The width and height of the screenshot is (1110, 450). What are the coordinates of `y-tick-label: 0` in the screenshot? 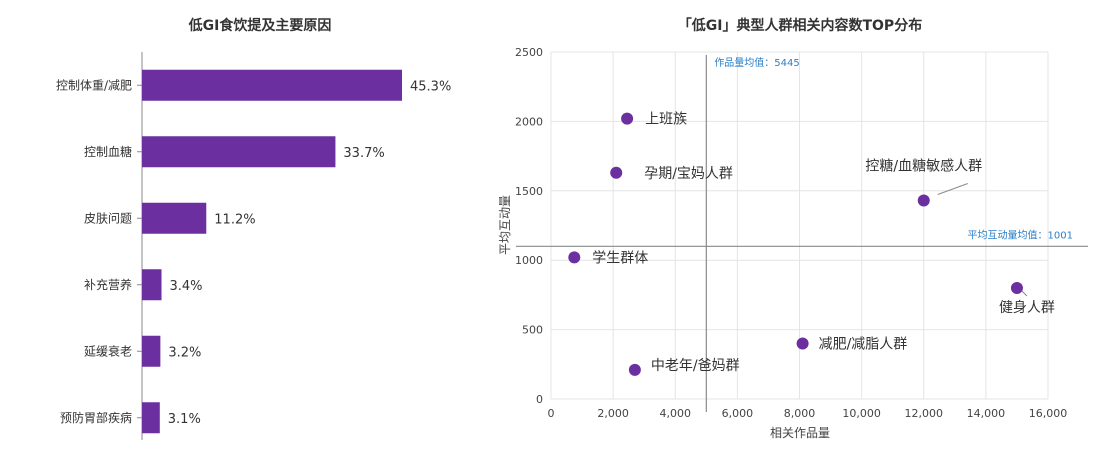 It's located at (539, 399).